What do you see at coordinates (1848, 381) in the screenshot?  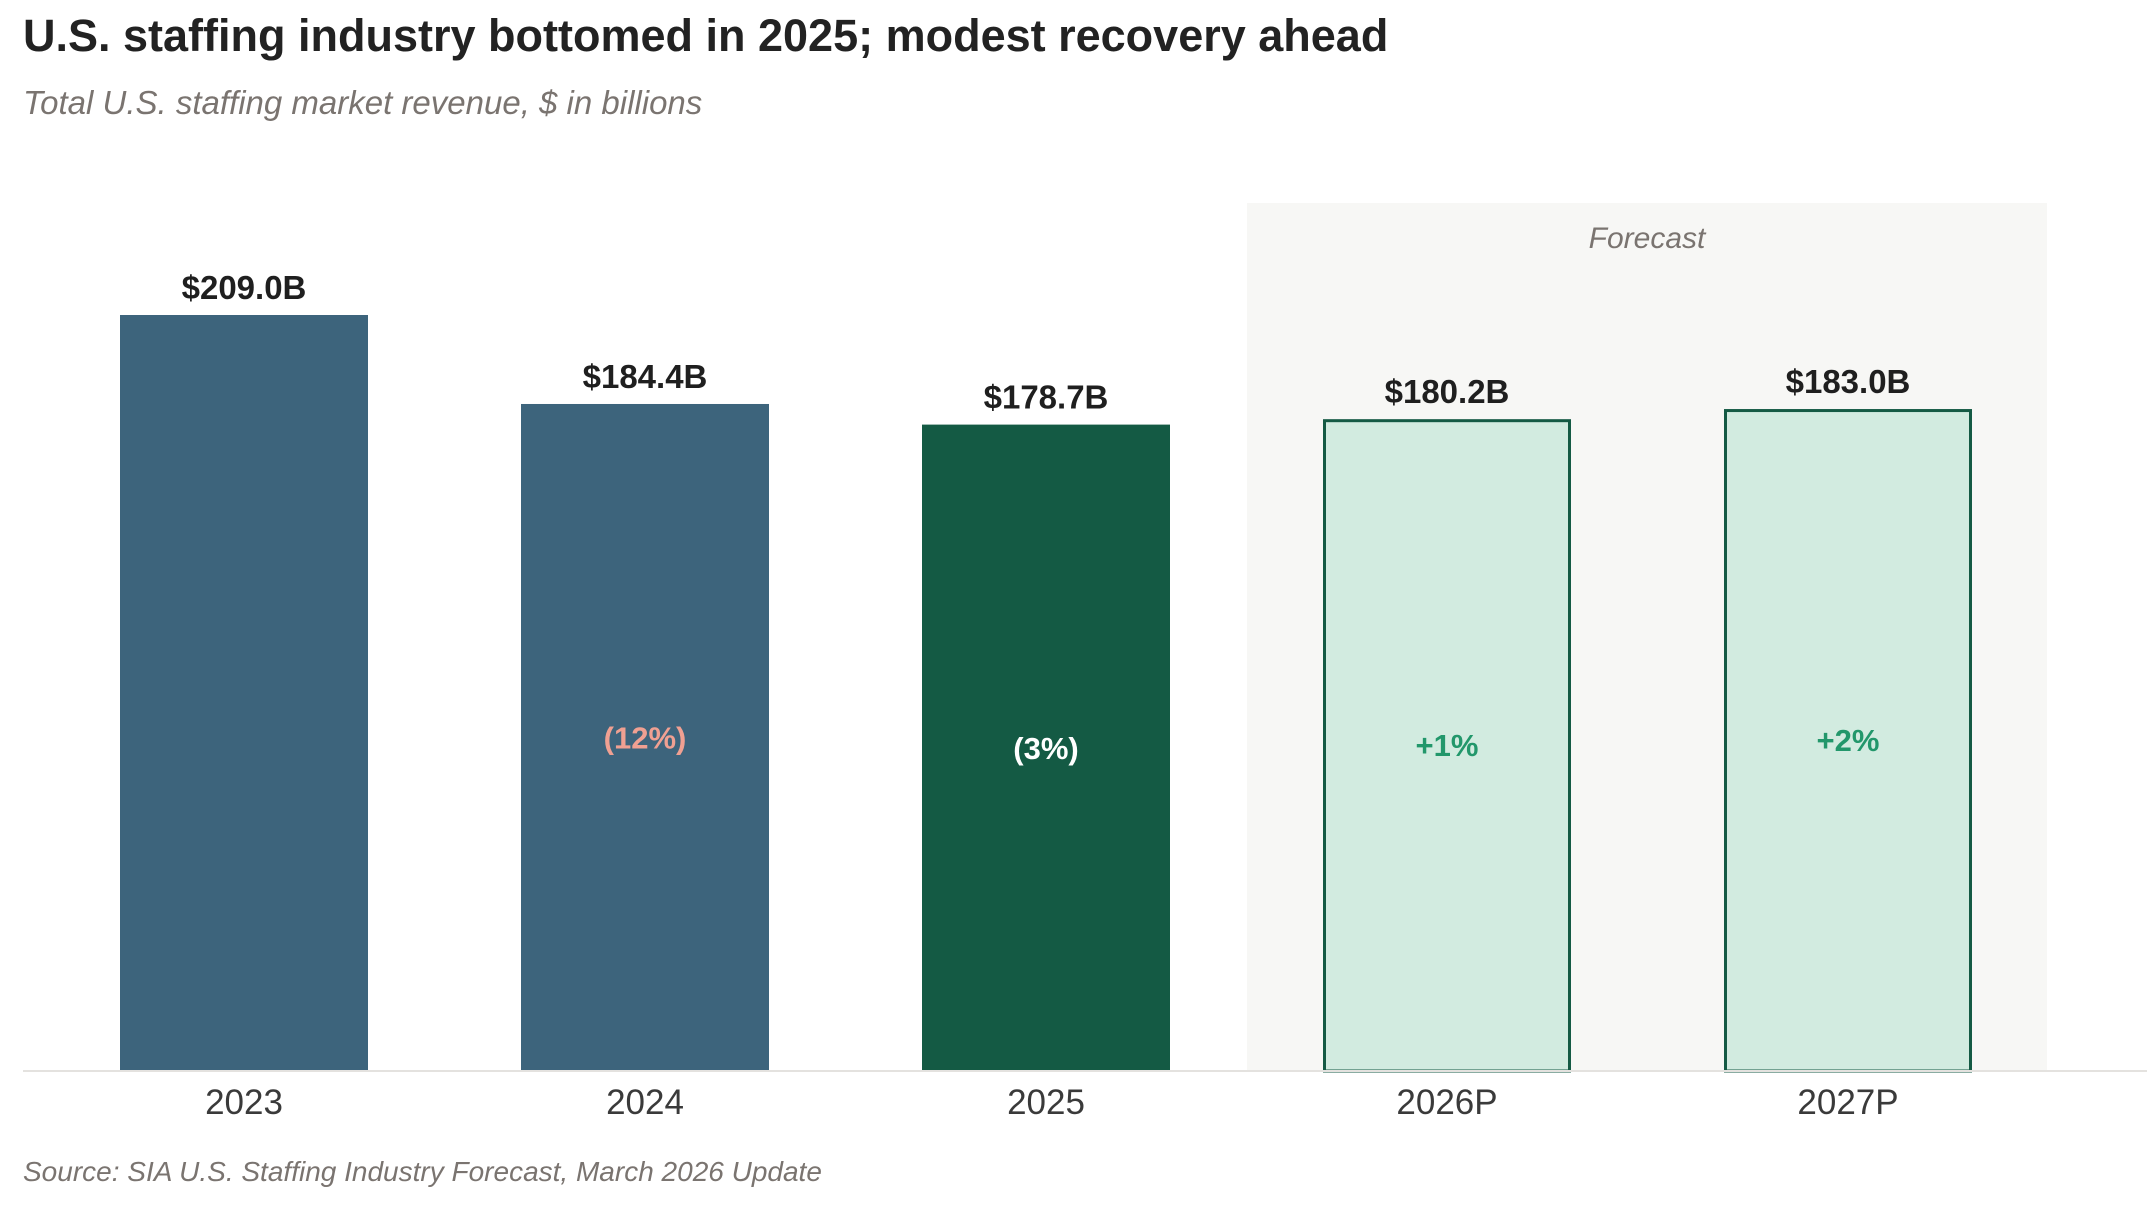 I see `value-label-2027p: $183.0B` at bounding box center [1848, 381].